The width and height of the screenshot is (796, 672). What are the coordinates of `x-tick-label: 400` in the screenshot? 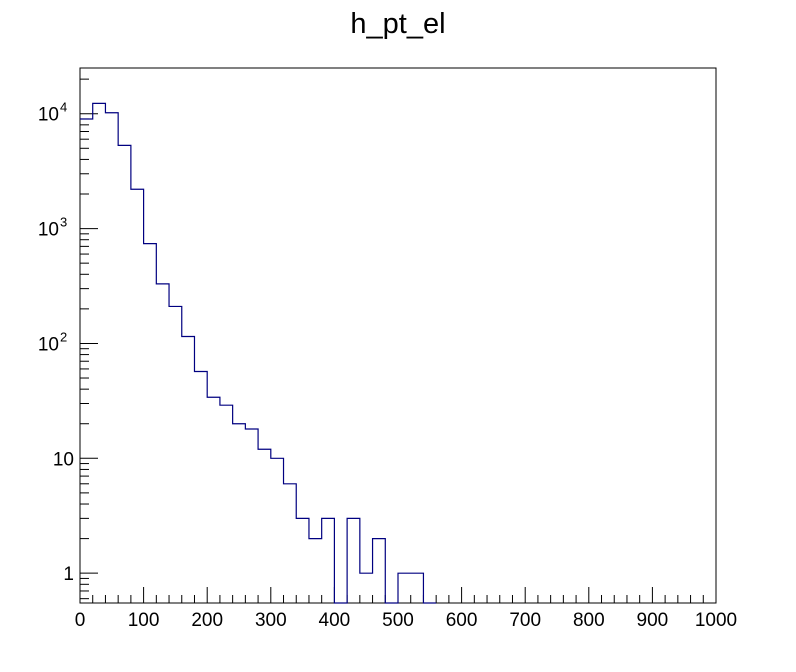 It's located at (335, 620).